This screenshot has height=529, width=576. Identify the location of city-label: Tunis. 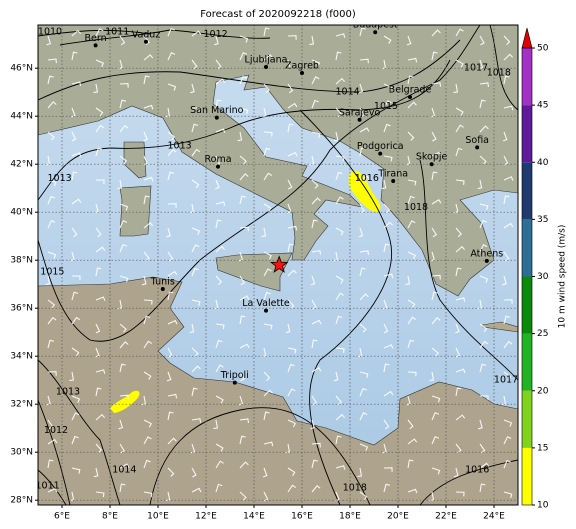
(162, 282).